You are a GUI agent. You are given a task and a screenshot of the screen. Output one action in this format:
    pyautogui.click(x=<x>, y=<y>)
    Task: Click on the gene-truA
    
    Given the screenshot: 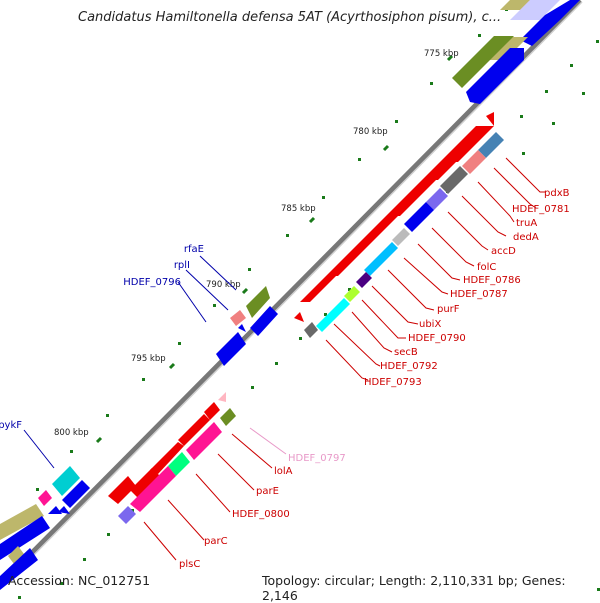 What is the action you would take?
    pyautogui.click(x=474, y=162)
    